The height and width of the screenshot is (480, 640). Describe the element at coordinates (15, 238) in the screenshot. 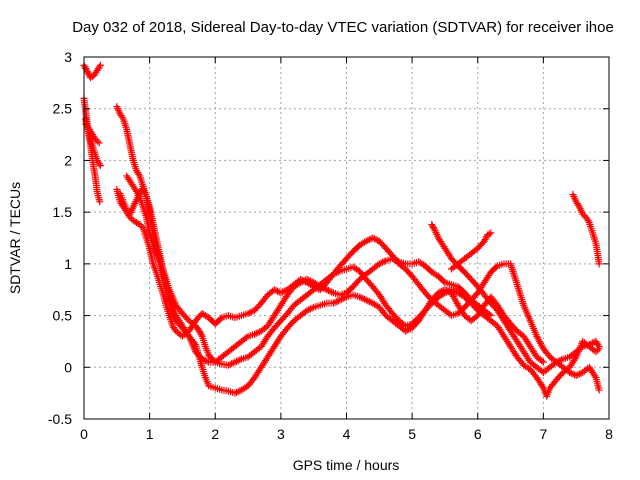

I see `y-axis-label: SDTVAR / TECUs` at that location.